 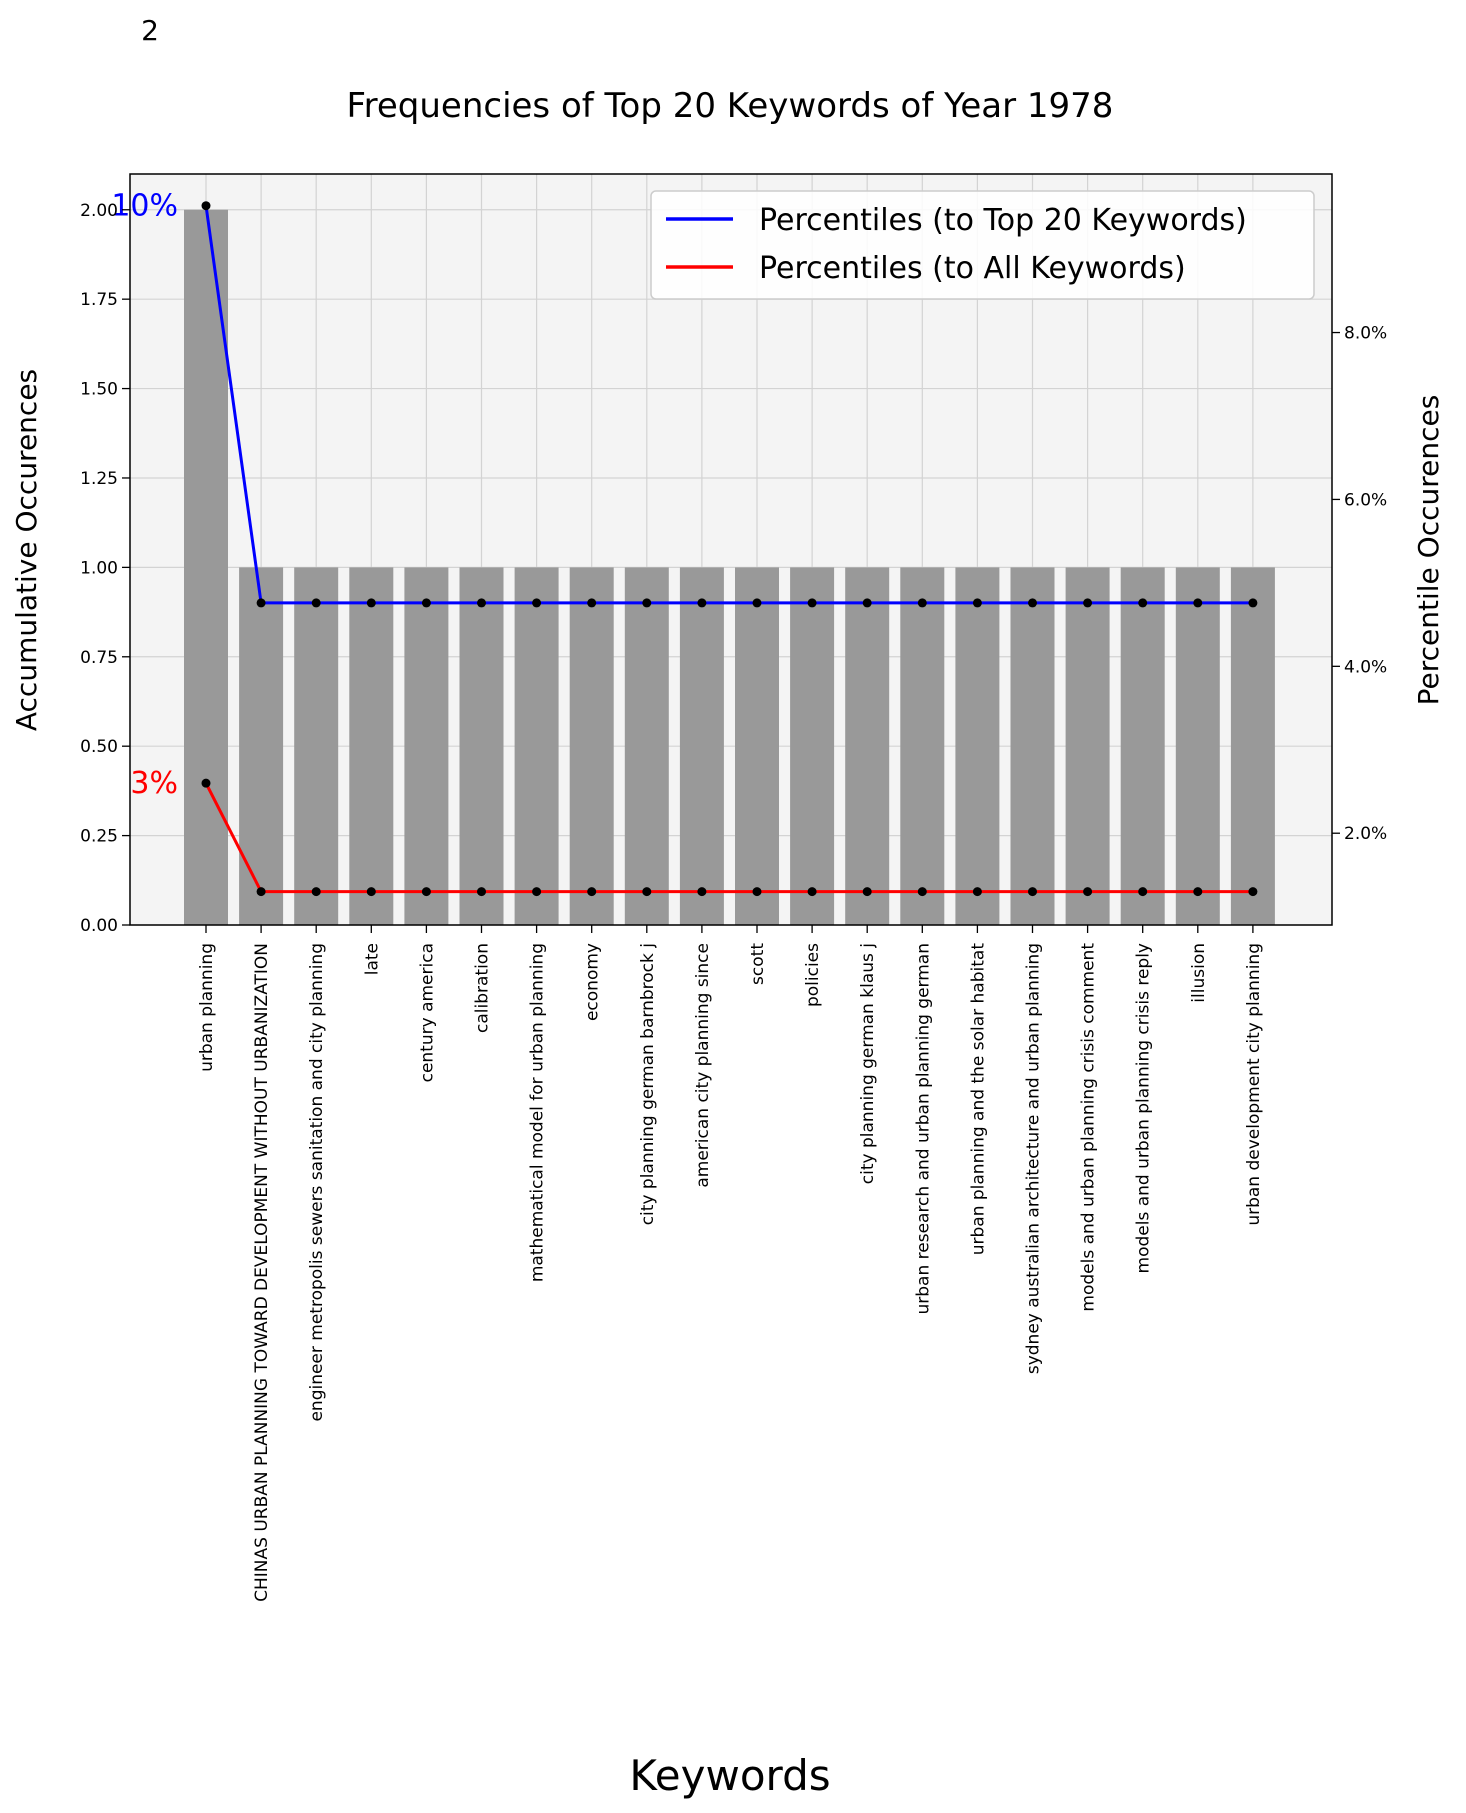 I want to click on x-tick-label: economy, so click(x=593, y=982).